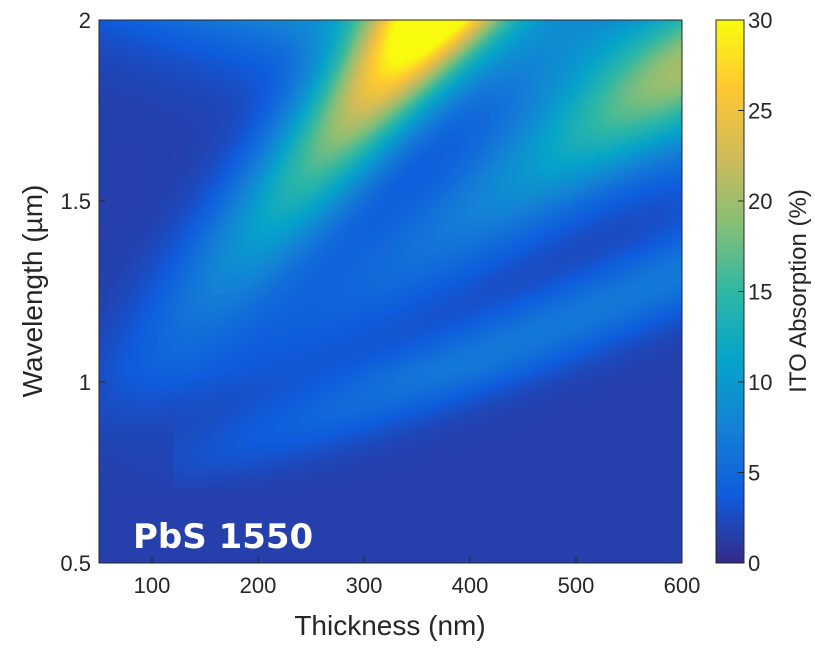  Describe the element at coordinates (32, 291) in the screenshot. I see `y-axis-label: Wavelength (µm)` at that location.